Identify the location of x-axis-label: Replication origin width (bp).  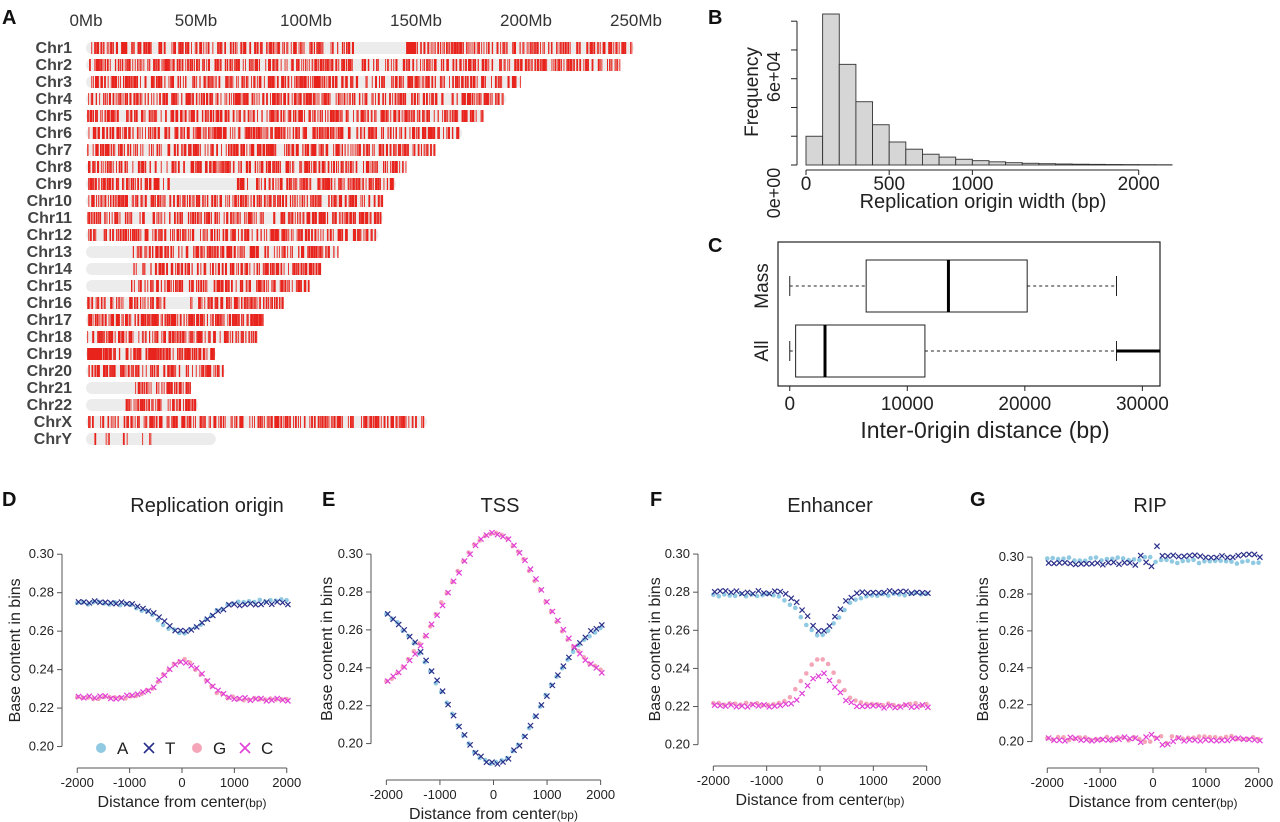
(983, 202).